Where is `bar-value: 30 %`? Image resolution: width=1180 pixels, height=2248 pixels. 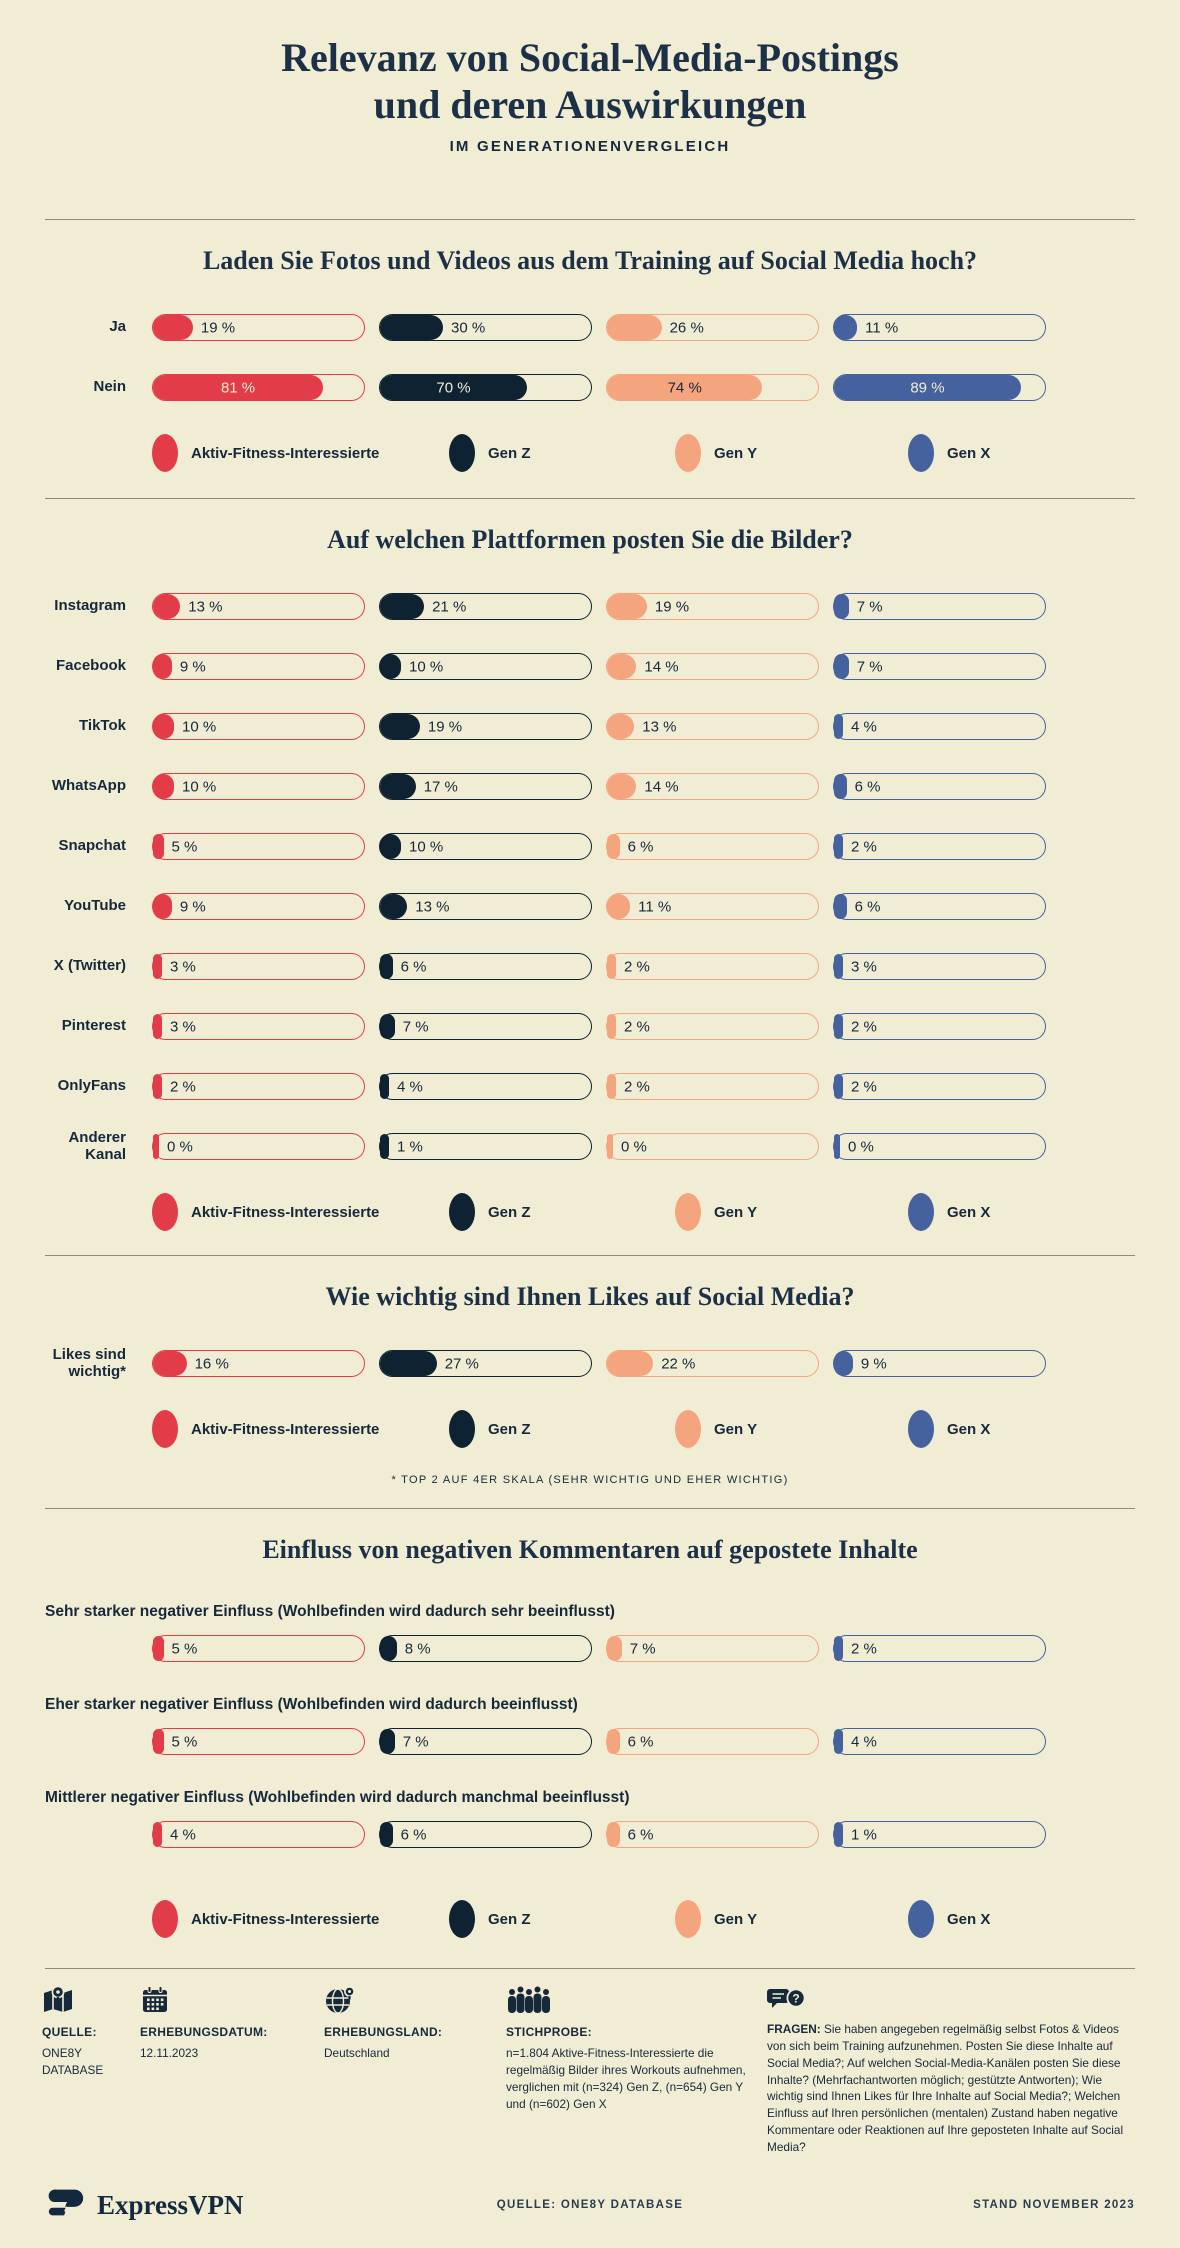 bar-value: 30 % is located at coordinates (468, 328).